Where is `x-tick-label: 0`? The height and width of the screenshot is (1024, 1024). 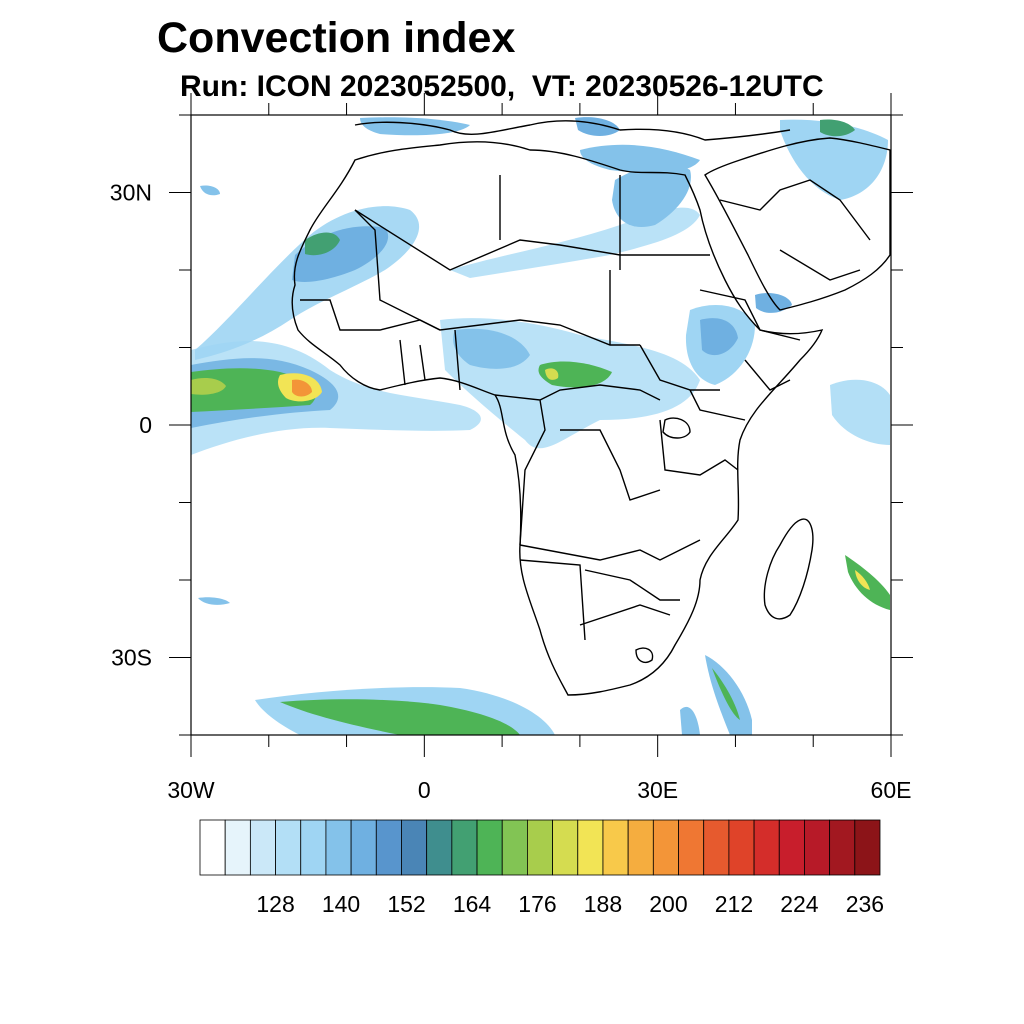 x-tick-label: 0 is located at coordinates (424, 790).